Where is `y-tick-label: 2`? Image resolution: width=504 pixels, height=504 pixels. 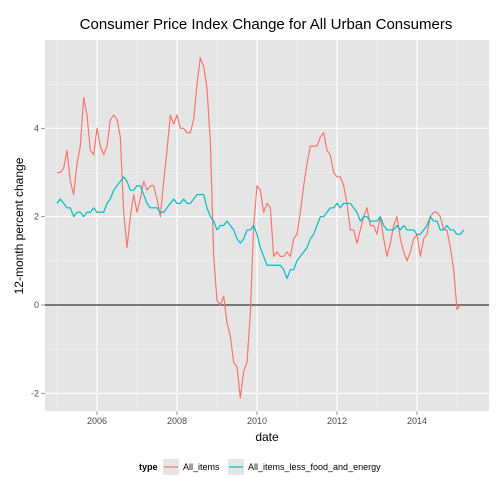 y-tick-label: 2 is located at coordinates (36, 217).